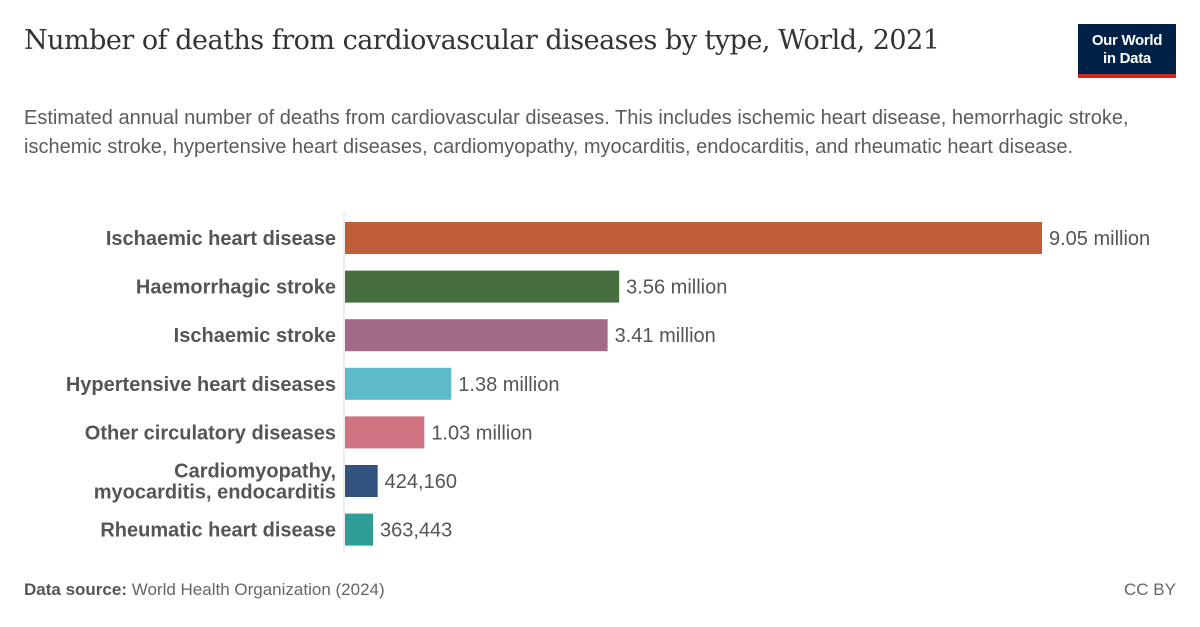  I want to click on category-label: Cardiomyopathy,, so click(255, 472).